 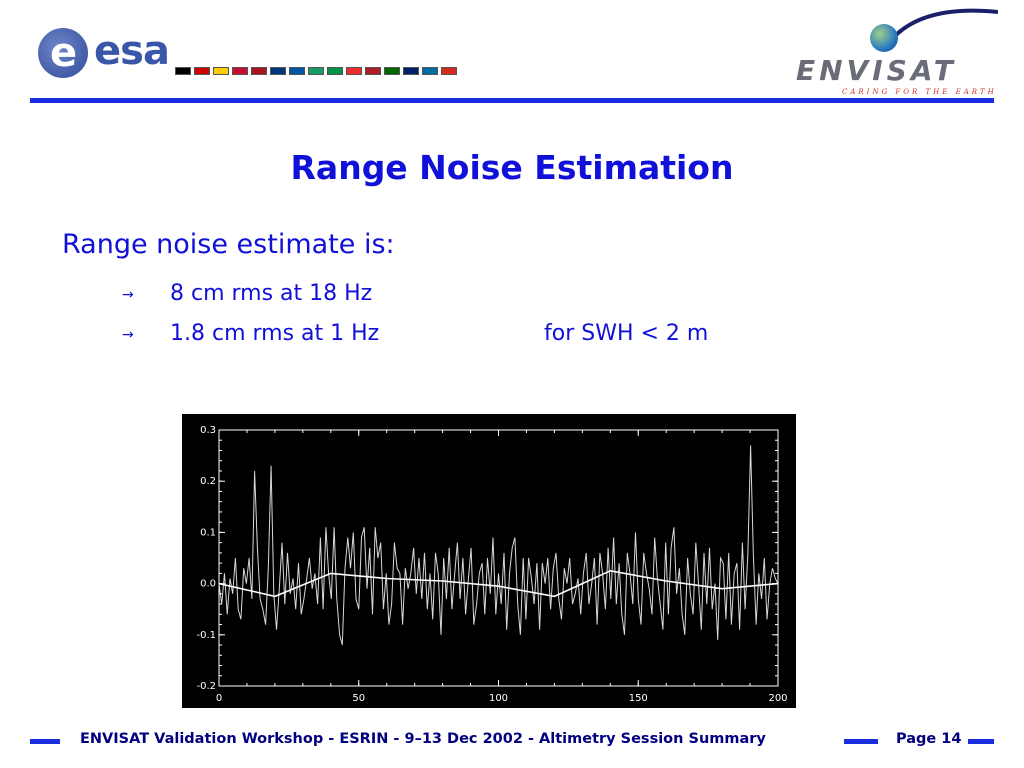 What do you see at coordinates (512, 167) in the screenshot?
I see `slide-title: Range Noise Estimation` at bounding box center [512, 167].